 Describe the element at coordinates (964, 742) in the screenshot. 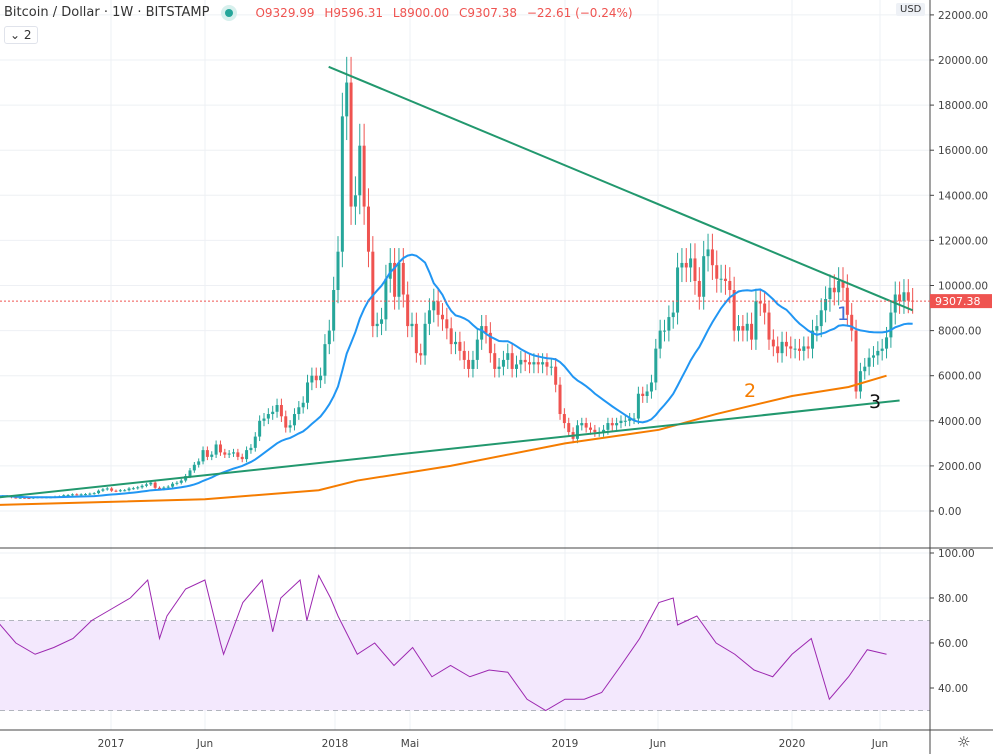

I see `settings-gear-icon: ☼` at that location.